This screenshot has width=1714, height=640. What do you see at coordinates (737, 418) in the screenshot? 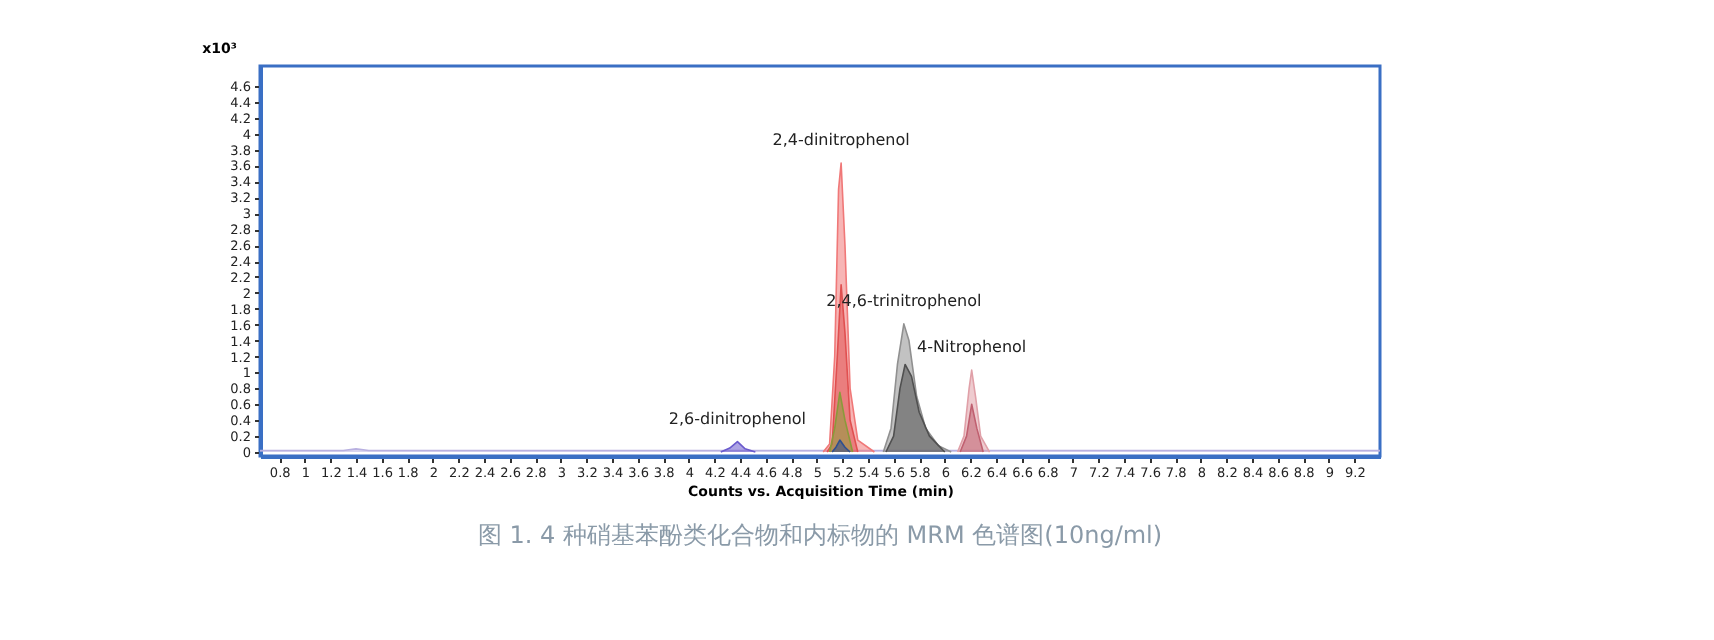
I see `annotation: 2,6-dinitrophenol` at bounding box center [737, 418].